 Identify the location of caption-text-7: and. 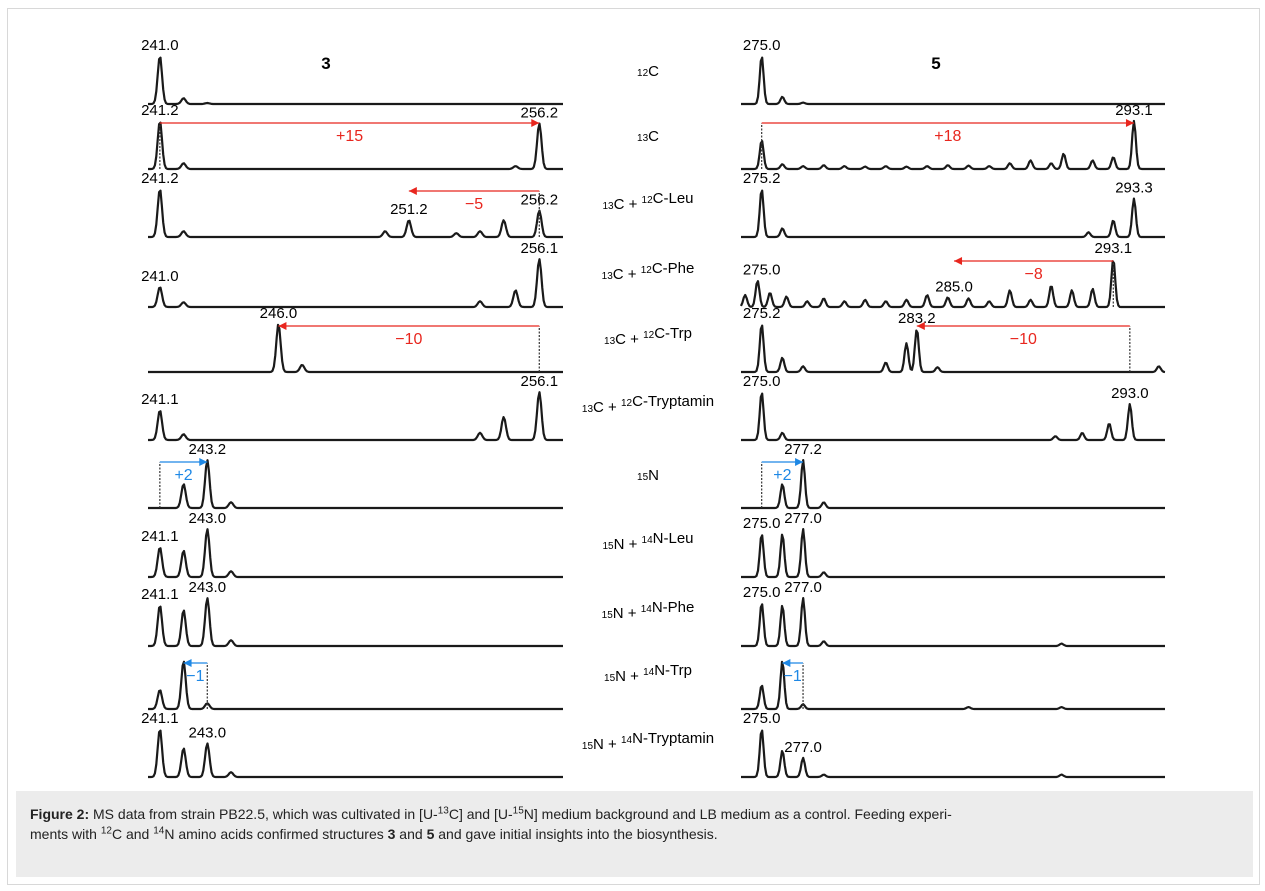
(411, 834).